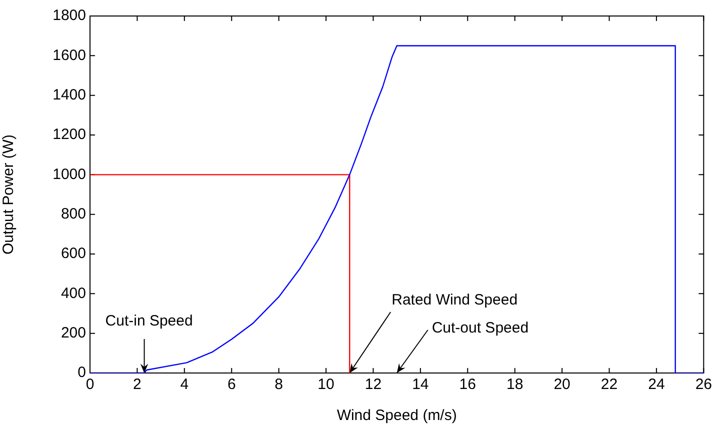 Image resolution: width=715 pixels, height=425 pixels. What do you see at coordinates (467, 385) in the screenshot?
I see `x-tick-label: 16` at bounding box center [467, 385].